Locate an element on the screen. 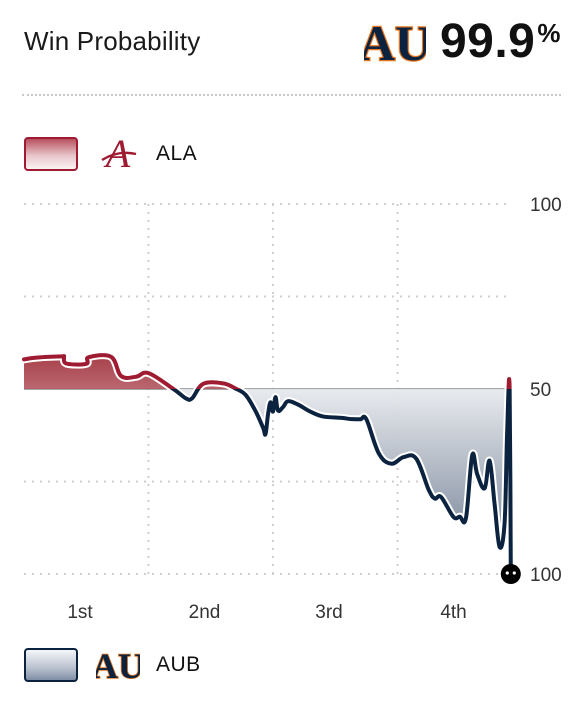 Image resolution: width=583 pixels, height=701 pixels. alabama-area is located at coordinates (267, 372).